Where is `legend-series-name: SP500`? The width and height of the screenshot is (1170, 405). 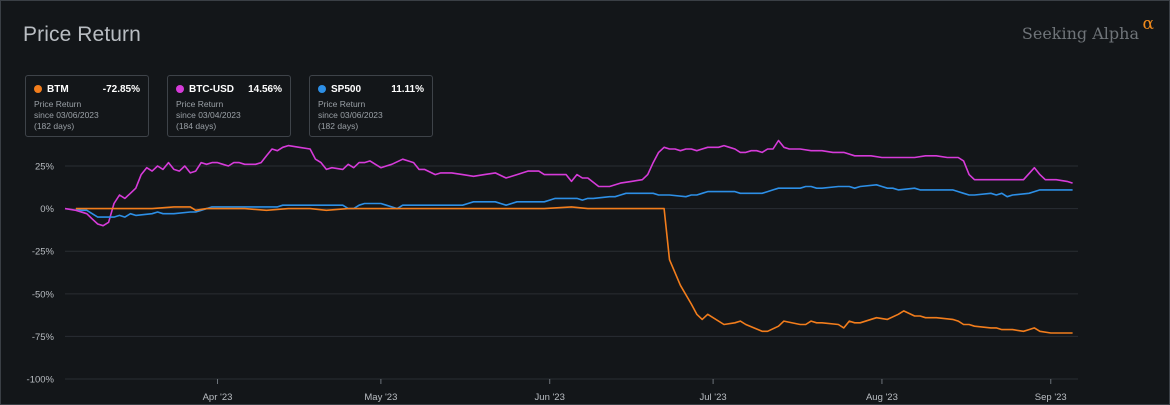 legend-series-name: SP500 is located at coordinates (346, 89).